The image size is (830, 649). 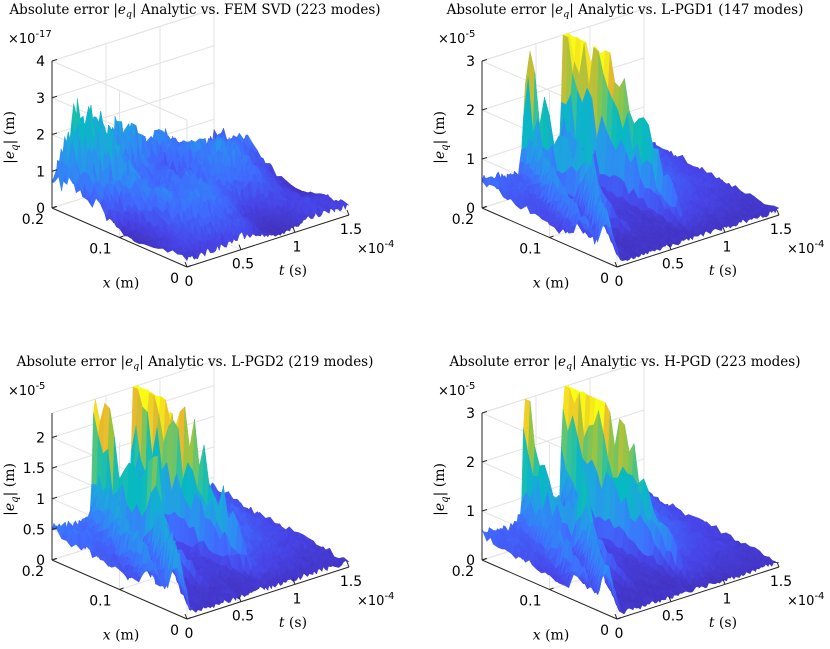 What do you see at coordinates (189, 282) in the screenshot?
I see `t-tick-label: 0` at bounding box center [189, 282].